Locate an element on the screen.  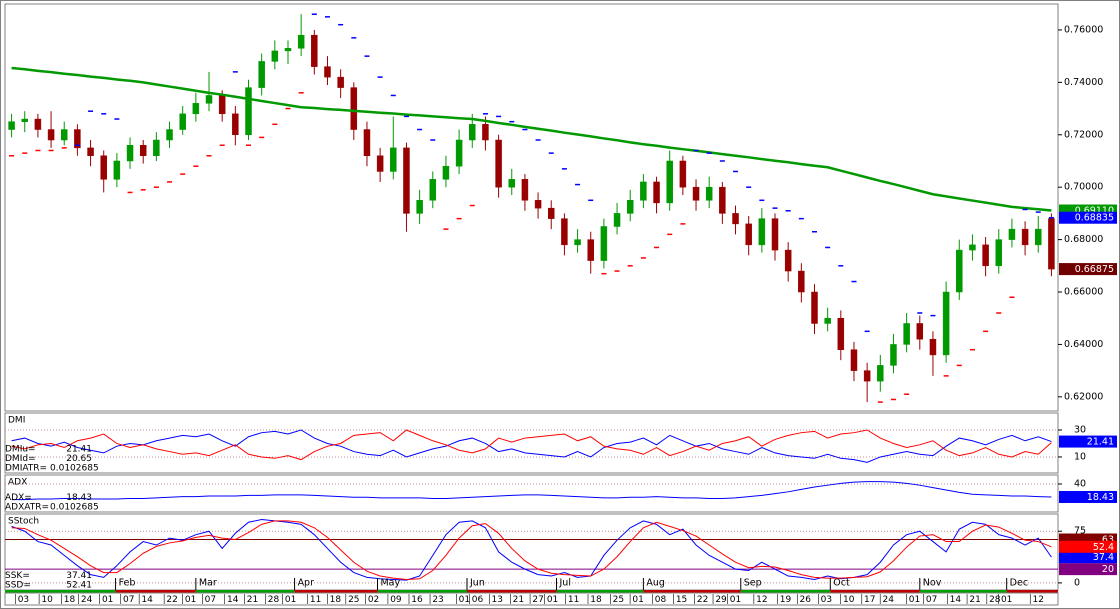
y-tick-label: 0.72000 is located at coordinates (1083, 134).